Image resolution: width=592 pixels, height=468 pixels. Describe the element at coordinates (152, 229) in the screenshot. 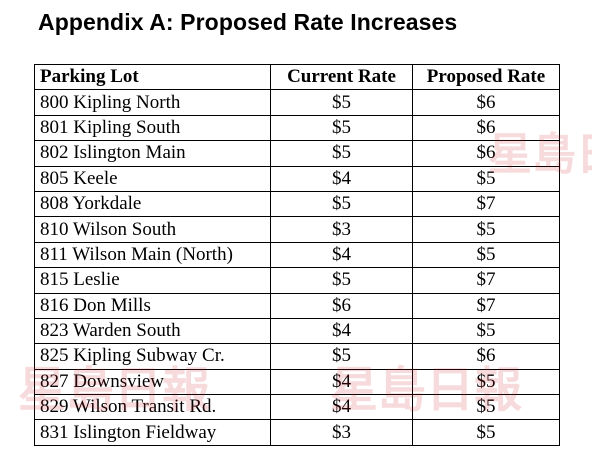

I see `parking-lot-cell: 810 Wilson South` at that location.